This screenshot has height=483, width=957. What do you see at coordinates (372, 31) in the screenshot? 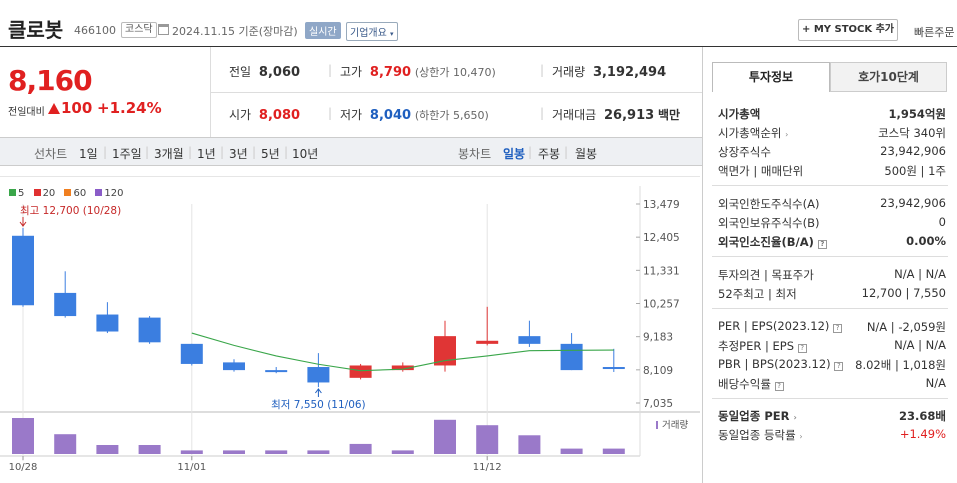
I see `company-overview-button: 기업개요 ▾` at bounding box center [372, 31].